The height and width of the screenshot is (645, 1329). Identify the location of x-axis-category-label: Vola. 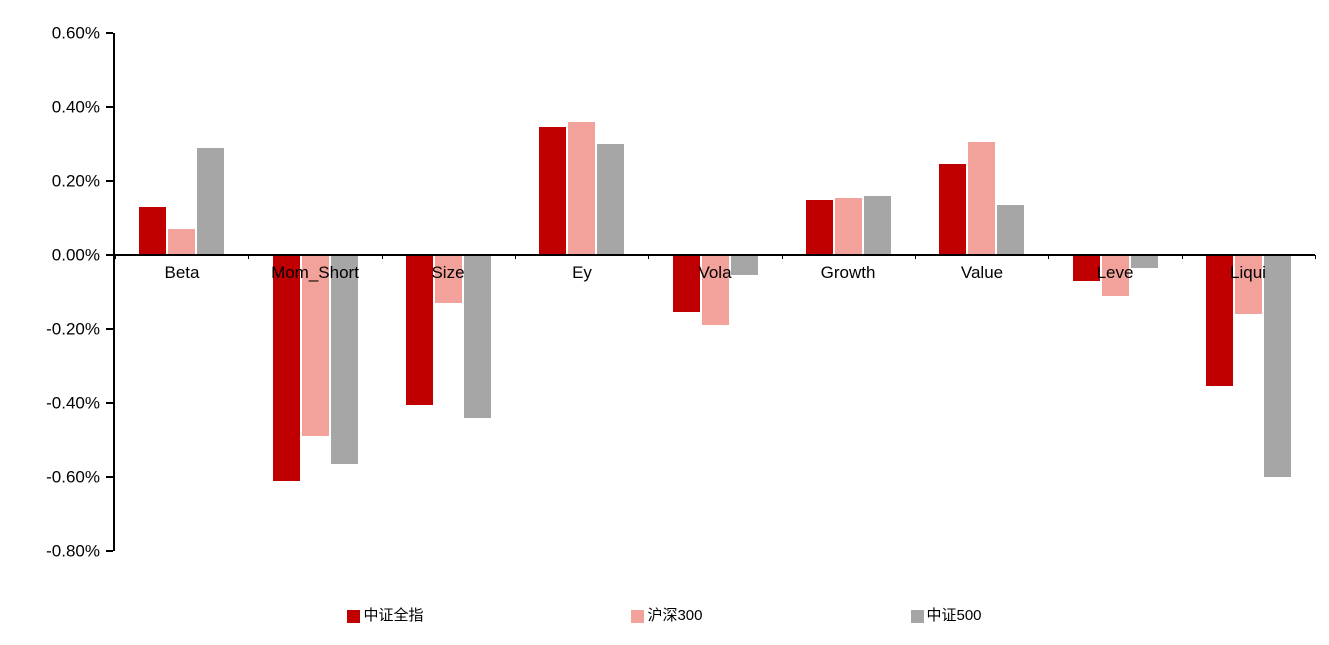
(715, 272).